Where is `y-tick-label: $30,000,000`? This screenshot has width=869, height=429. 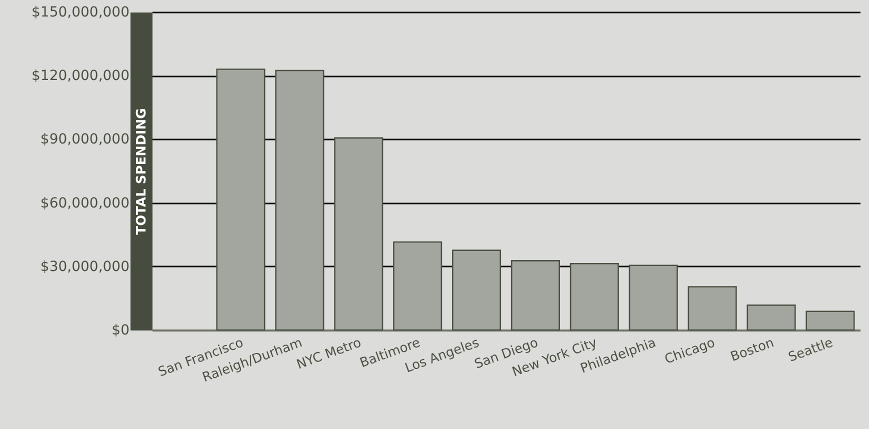
y-tick-label: $30,000,000 is located at coordinates (85, 266).